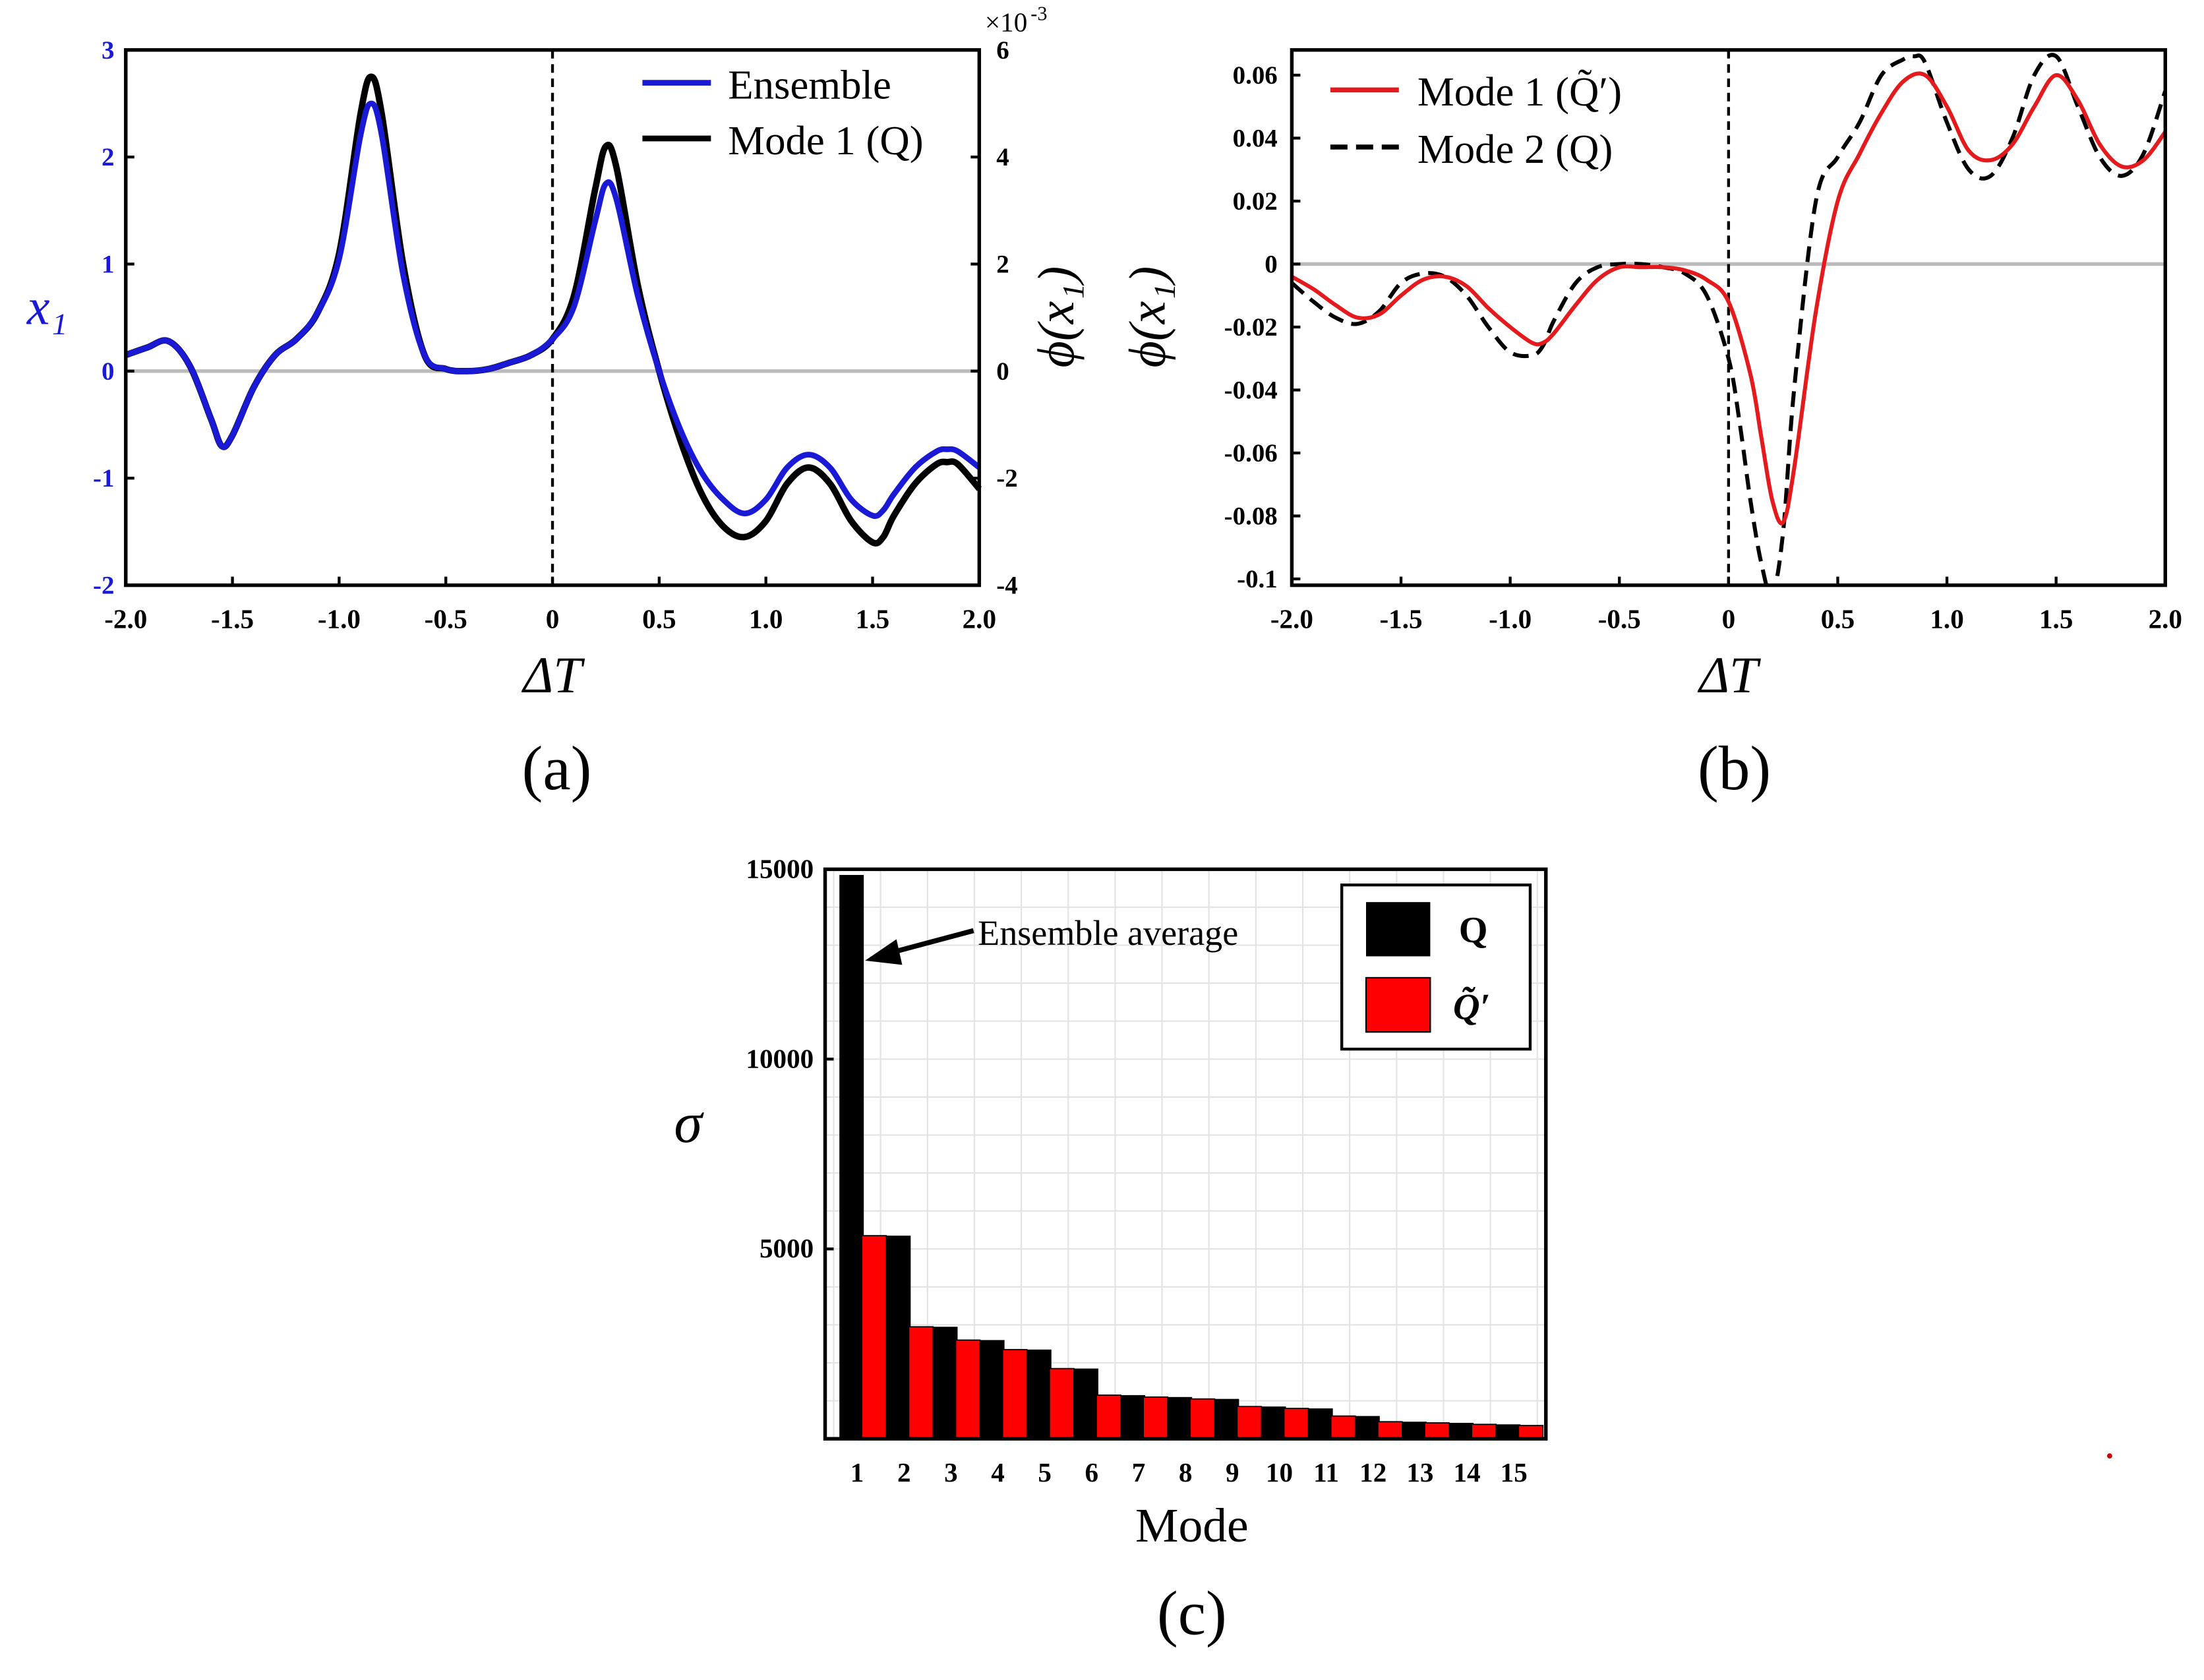 This screenshot has height=1680, width=2204. What do you see at coordinates (1147, 317) in the screenshot?
I see `b-y-axis-label: ϕ(x₁)` at bounding box center [1147, 317].